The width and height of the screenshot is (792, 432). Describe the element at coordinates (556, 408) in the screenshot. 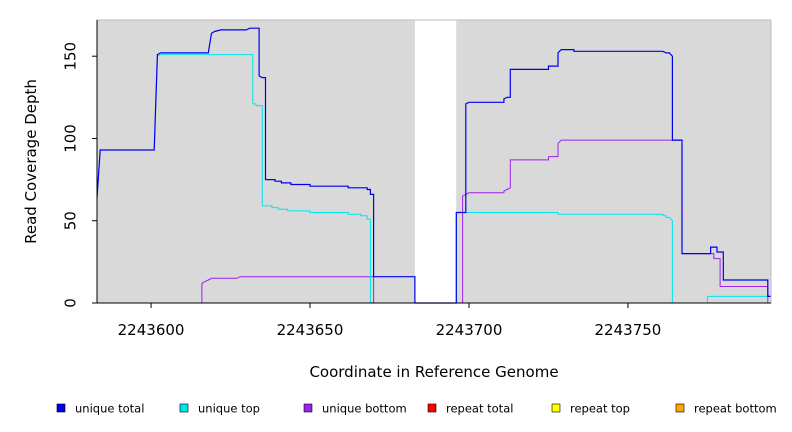

I see `legend-swatch-repeat-top` at that location.